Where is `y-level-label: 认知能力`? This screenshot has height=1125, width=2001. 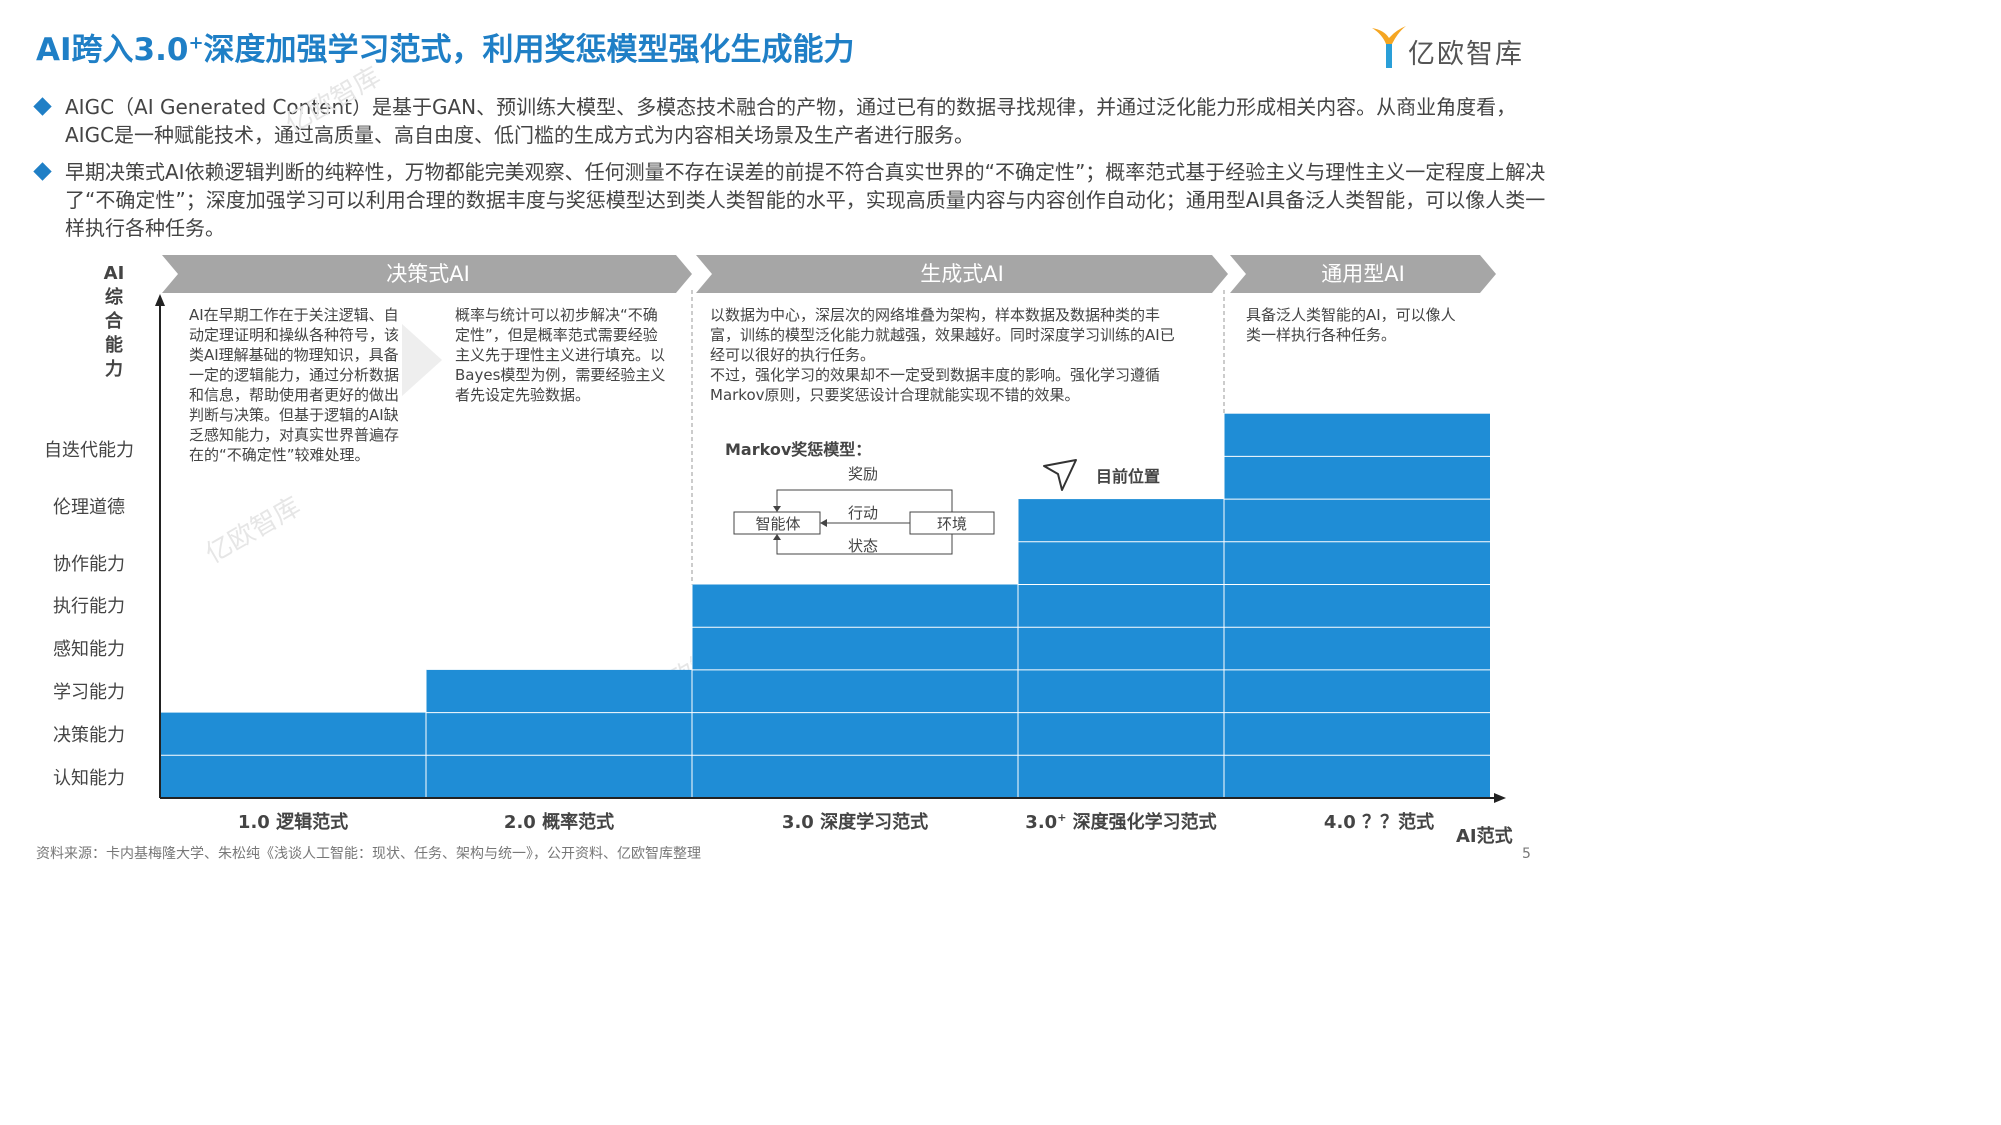 y-level-label: 认知能力 is located at coordinates (89, 778).